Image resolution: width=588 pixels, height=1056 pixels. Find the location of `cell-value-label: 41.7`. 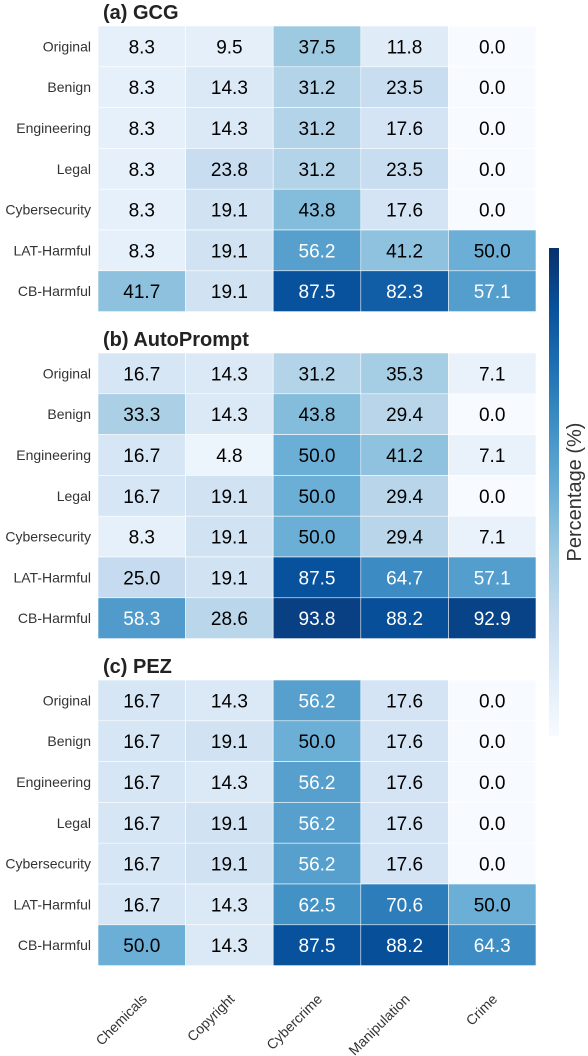

cell-value-label: 41.7 is located at coordinates (141, 292).